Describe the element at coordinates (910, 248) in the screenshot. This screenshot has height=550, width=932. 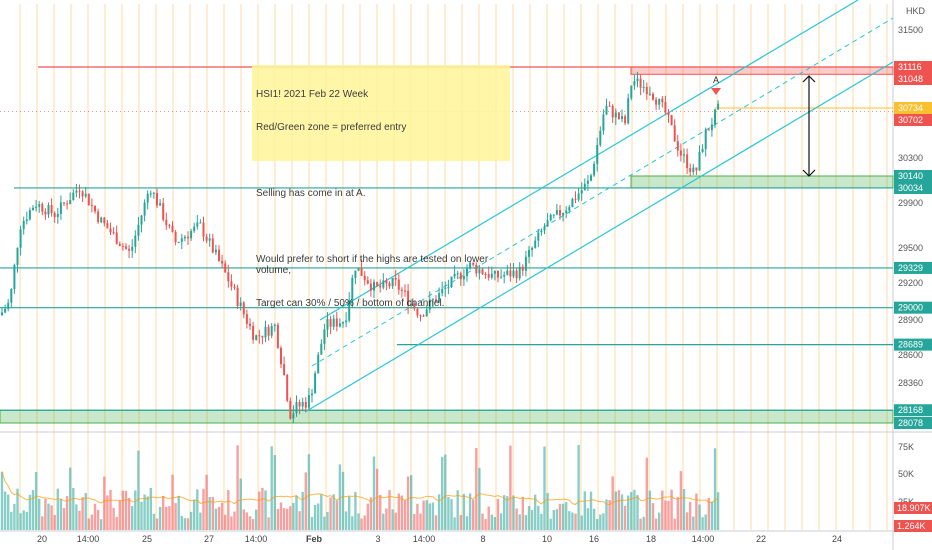
I see `price-tick-label: 29500` at that location.